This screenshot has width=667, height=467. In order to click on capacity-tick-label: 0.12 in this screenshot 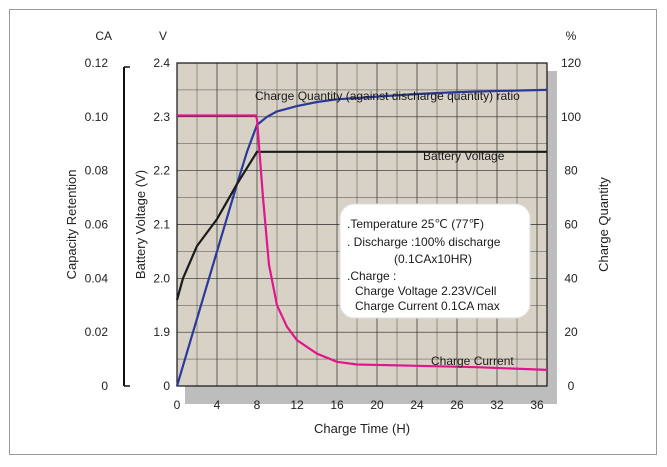, I will do `click(97, 63)`.